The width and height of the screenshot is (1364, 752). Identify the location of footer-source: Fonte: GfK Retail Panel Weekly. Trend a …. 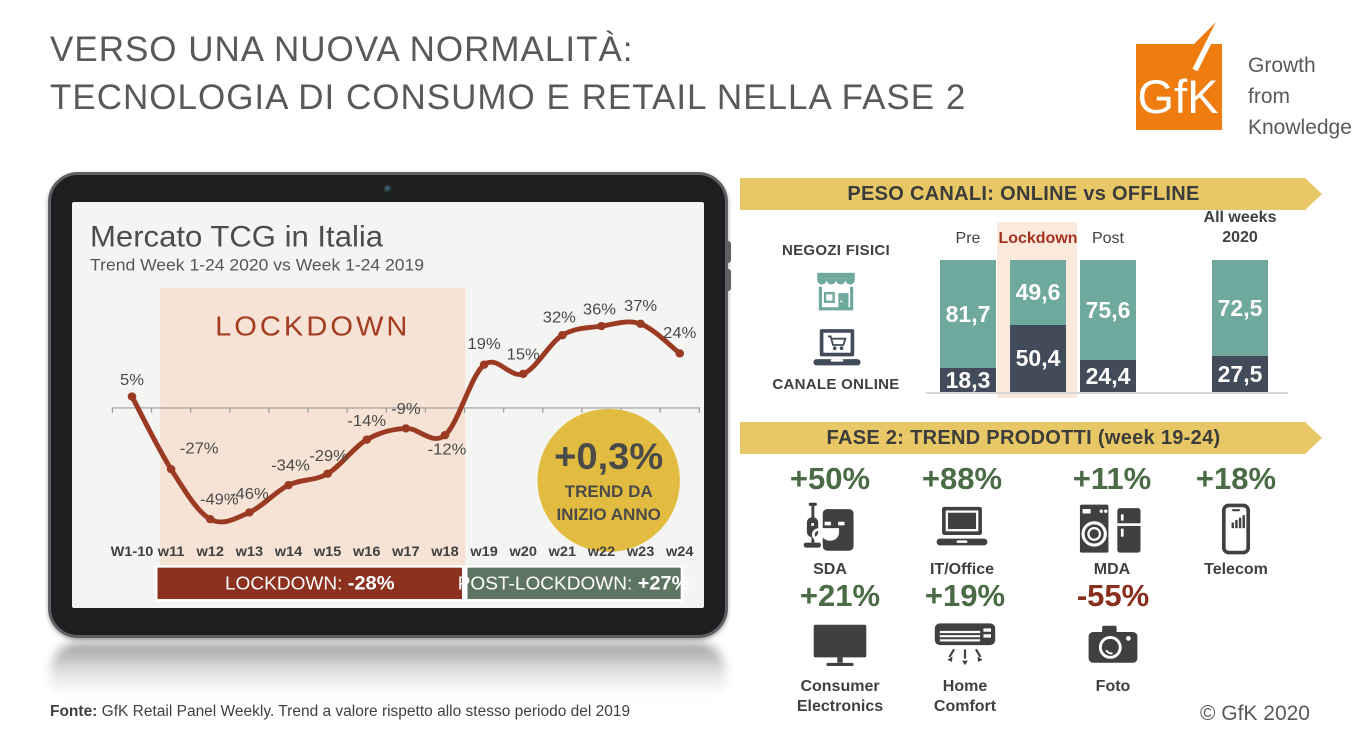
(340, 712).